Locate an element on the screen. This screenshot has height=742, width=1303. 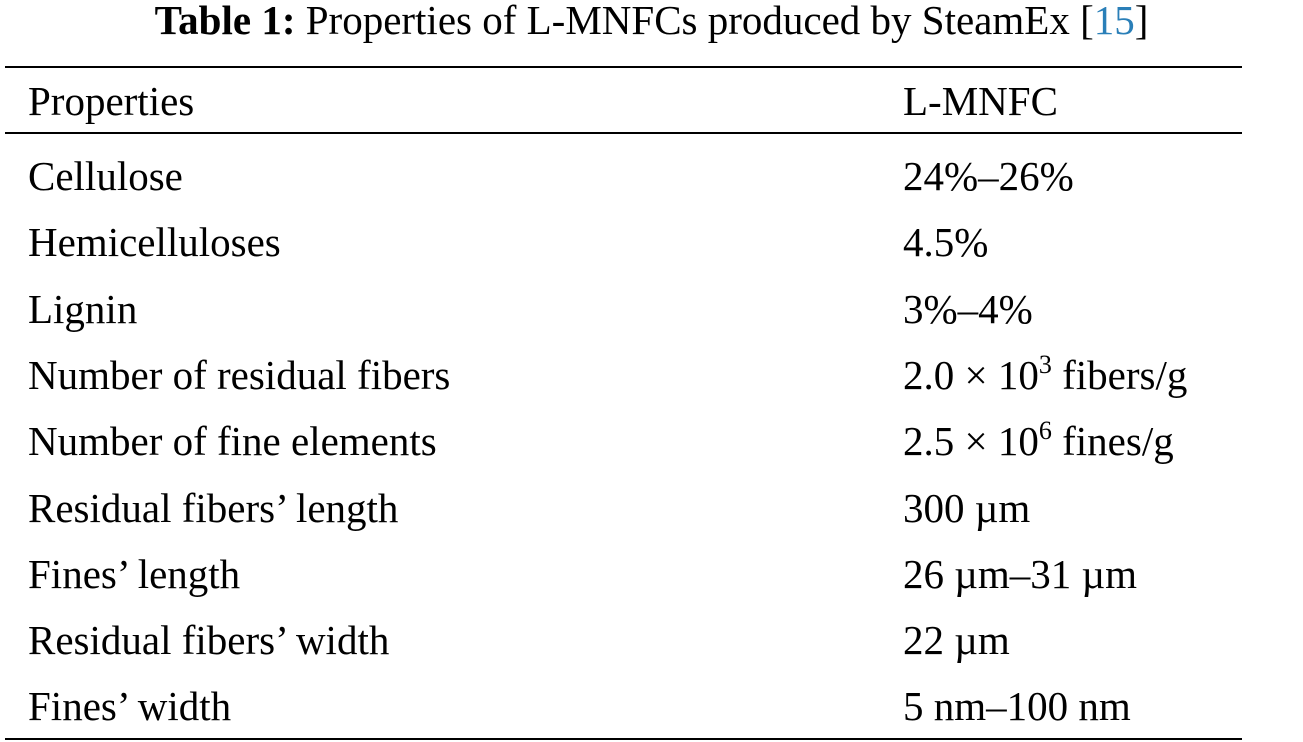
value-cell: 5 nm–100 nm is located at coordinates (1017, 706).